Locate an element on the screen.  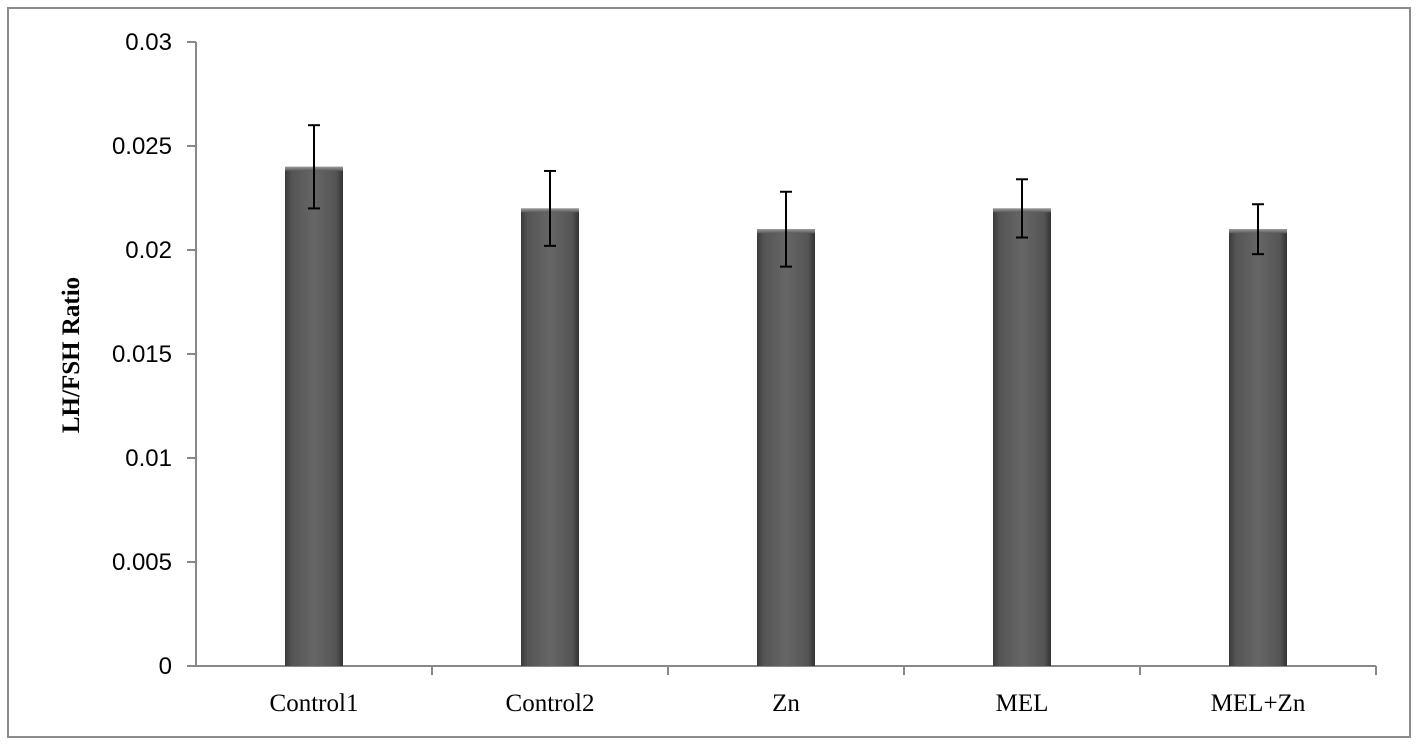
bar-mel is located at coordinates (1022, 437).